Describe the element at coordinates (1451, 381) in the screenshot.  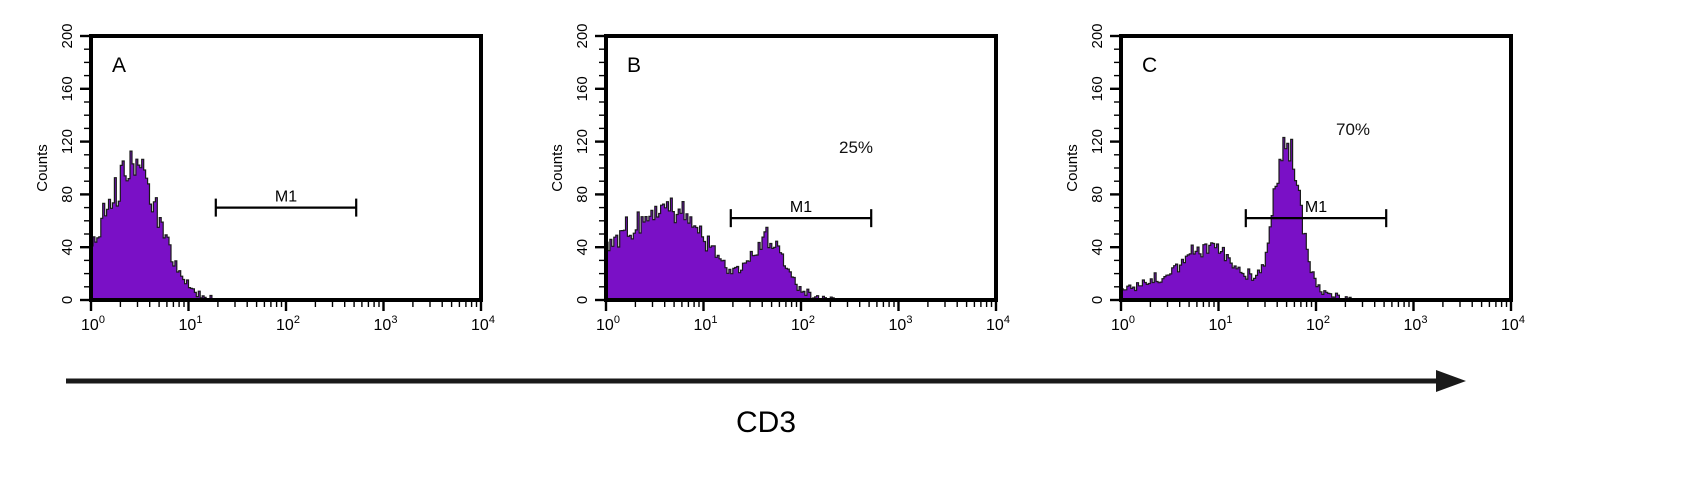
I see `arrowhead-icon` at that location.